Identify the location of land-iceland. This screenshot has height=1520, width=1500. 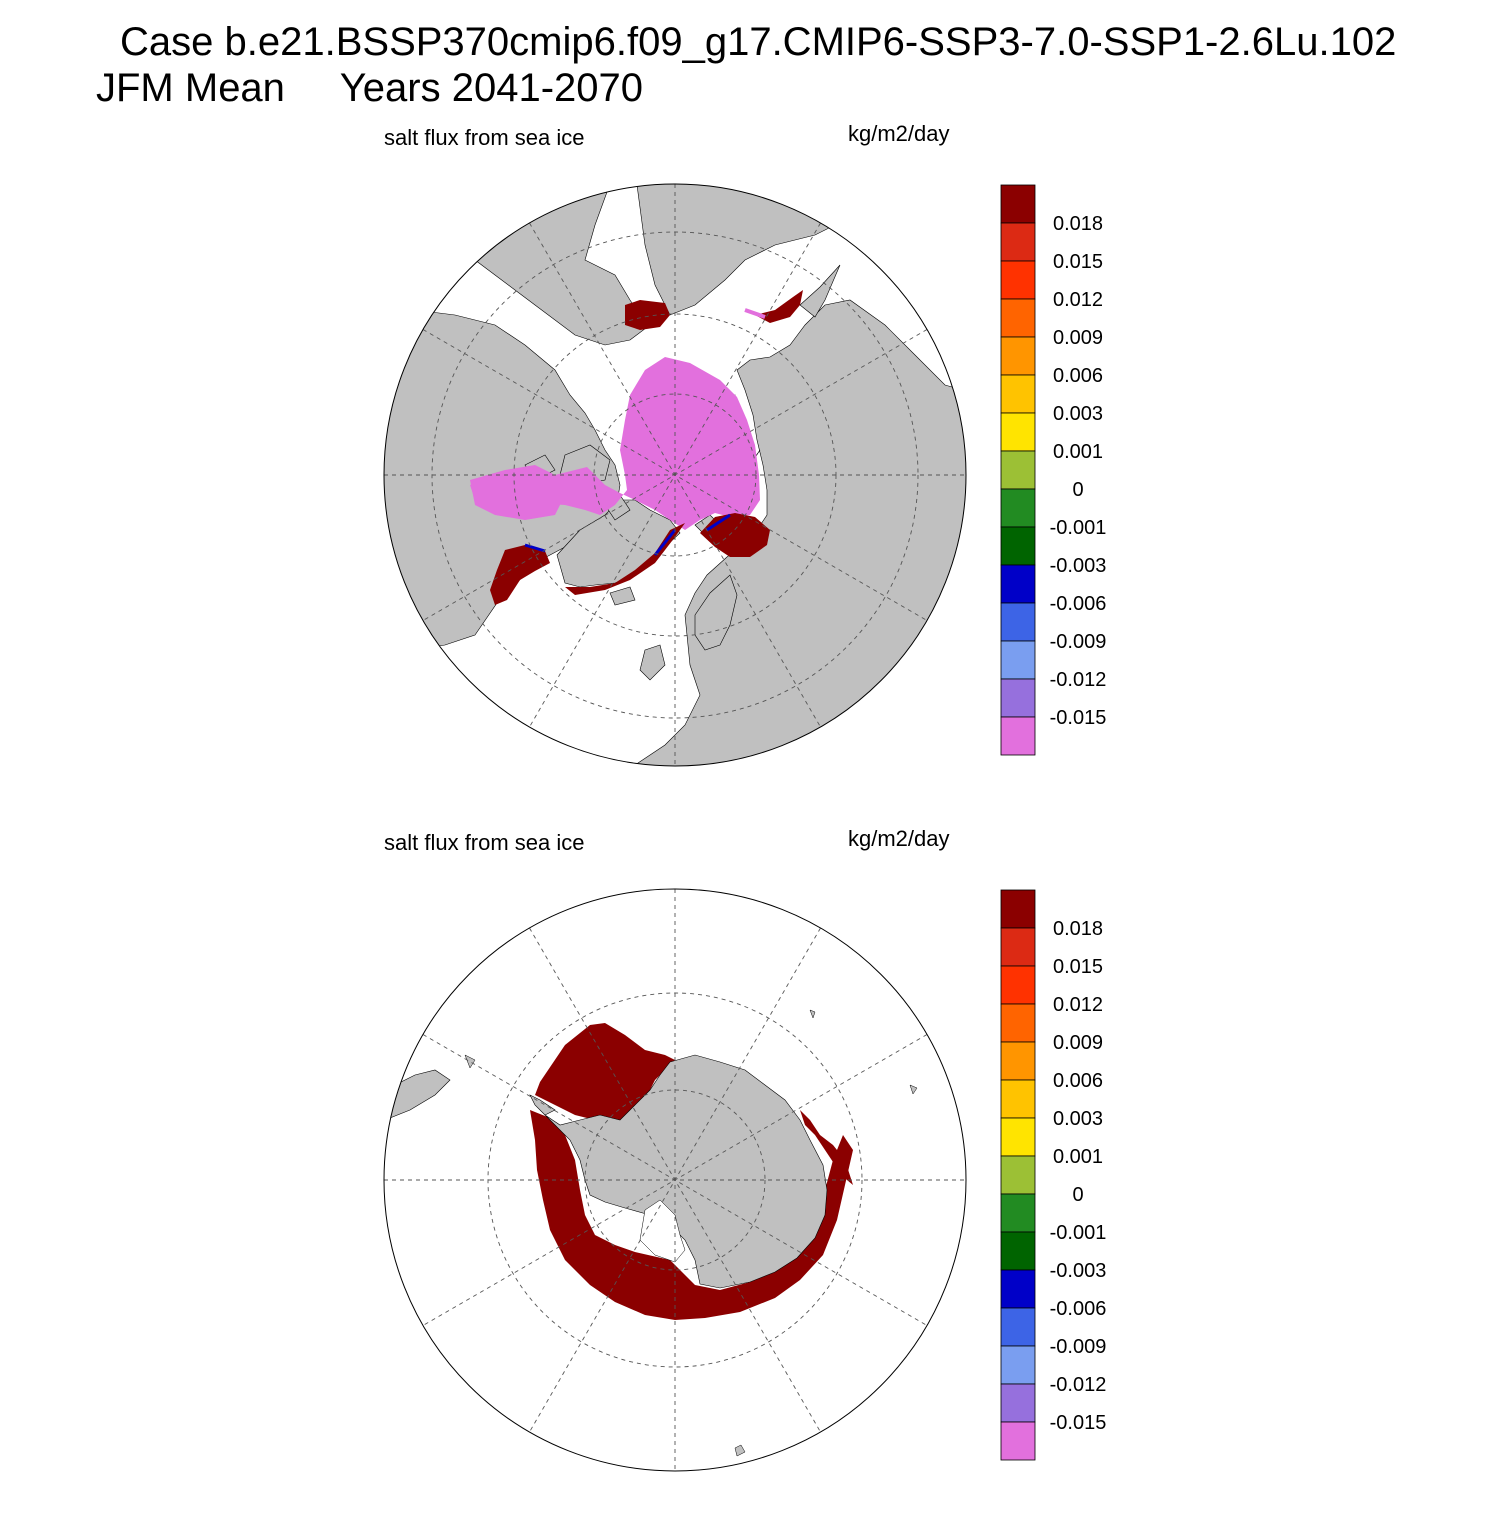
(622, 596).